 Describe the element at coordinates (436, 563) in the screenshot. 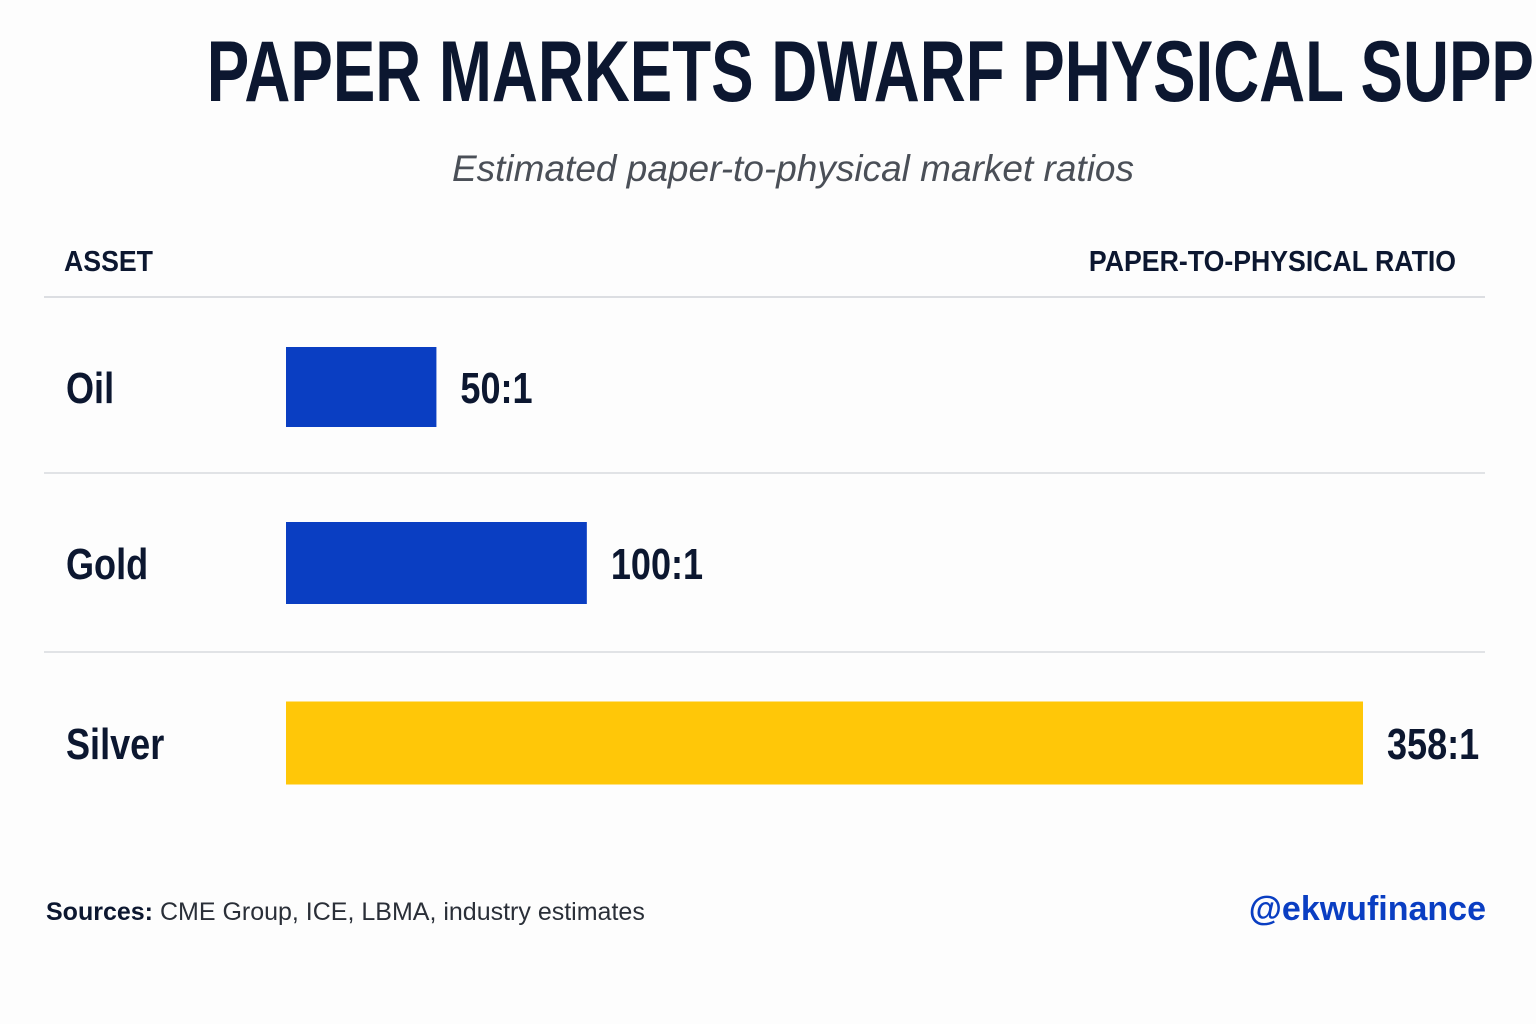

I see `bar-gold` at that location.